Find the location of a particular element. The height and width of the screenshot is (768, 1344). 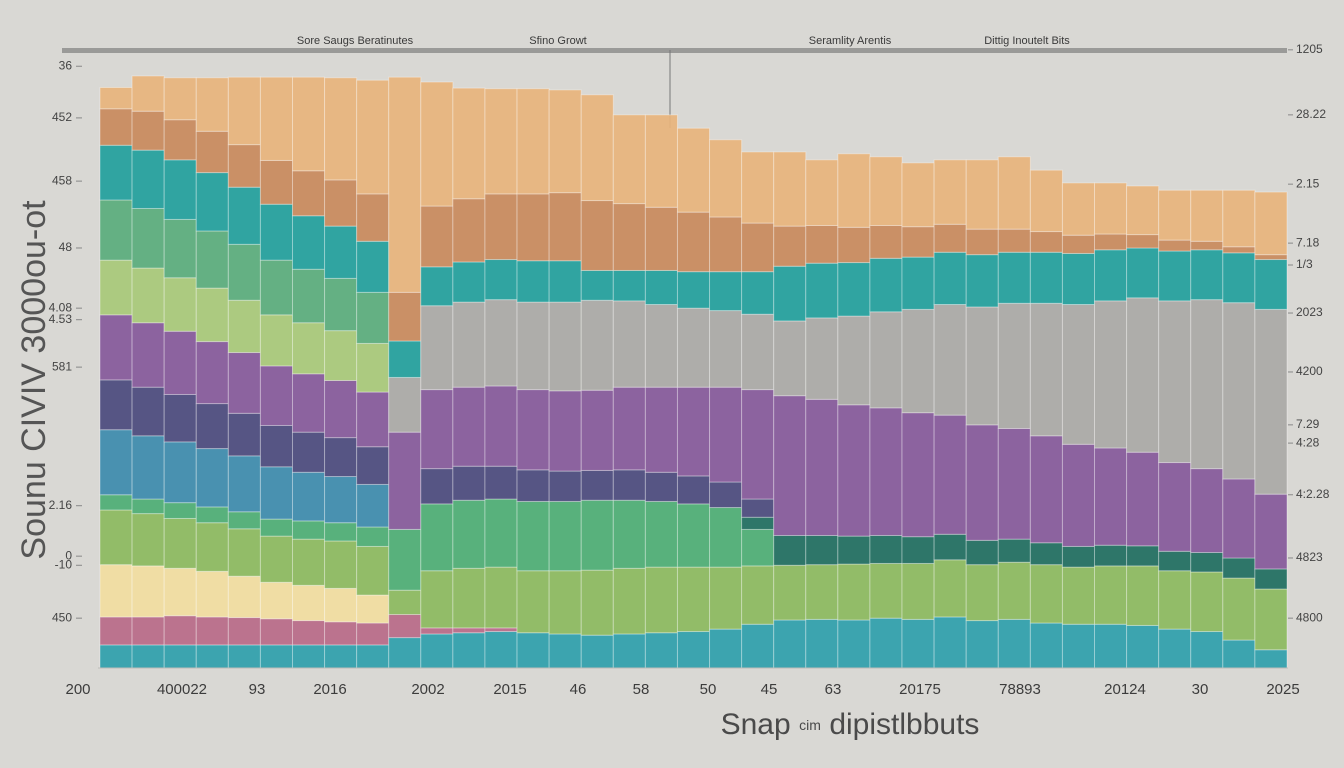

y2-tick-label: 4800 is located at coordinates (1309, 617).